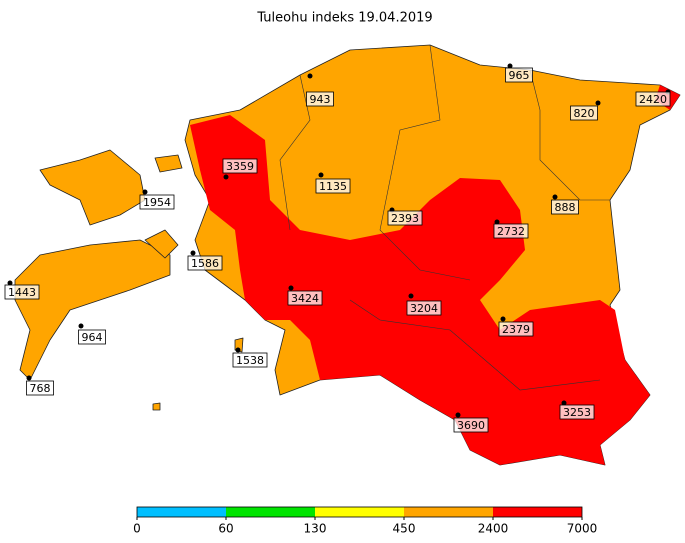 The width and height of the screenshot is (685, 543). What do you see at coordinates (161, 244) in the screenshot?
I see `muhu` at bounding box center [161, 244].